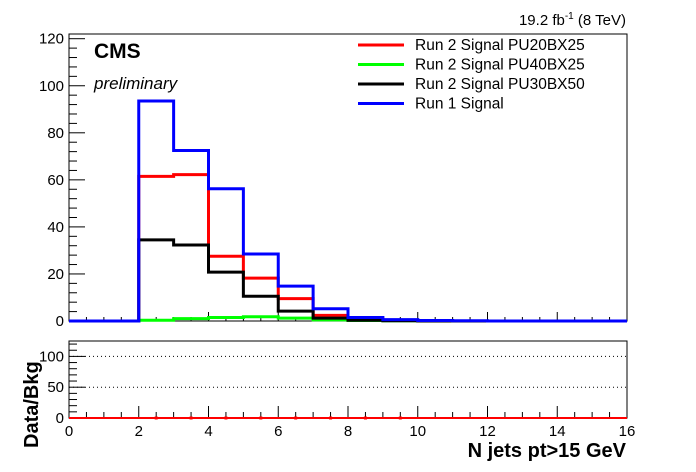 This screenshot has width=696, height=472. Describe the element at coordinates (117, 51) in the screenshot. I see `cms-label: CMS` at that location.